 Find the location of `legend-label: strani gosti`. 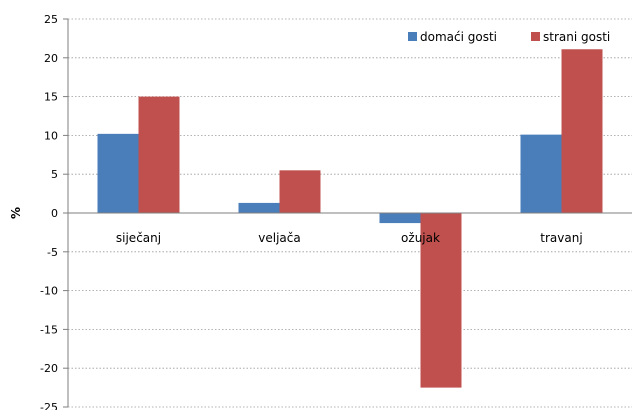

legend-label: strani gosti is located at coordinates (576, 37).